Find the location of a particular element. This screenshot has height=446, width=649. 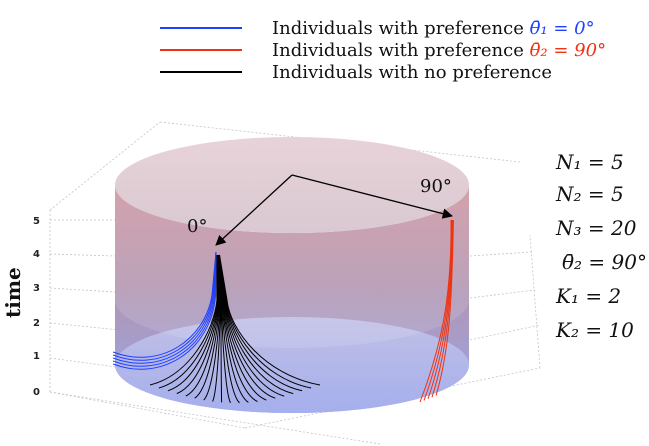

legend-label-black: Individuals with no preference is located at coordinates (412, 72).